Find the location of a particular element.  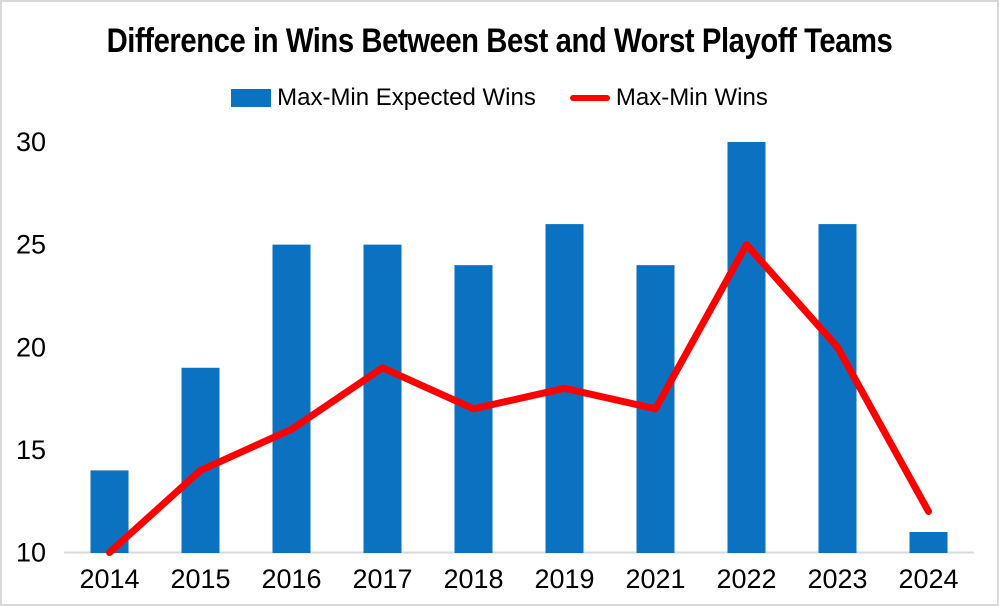

x-label-2023: 2023 is located at coordinates (837, 579).